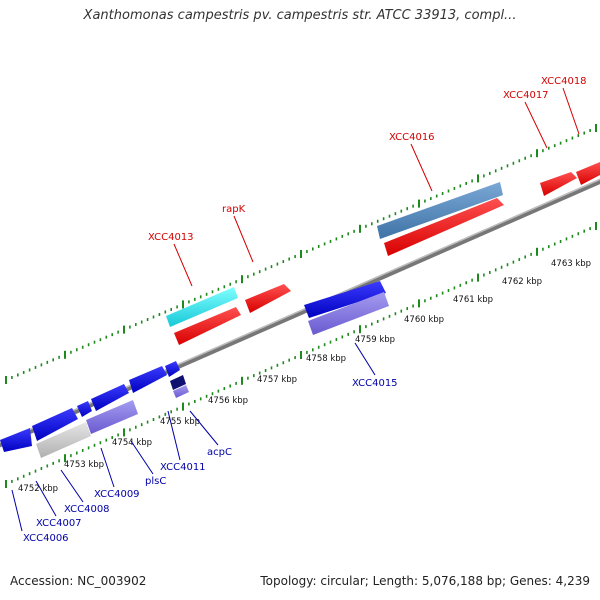  What do you see at coordinates (375, 383) in the screenshot?
I see `reverse-gene-label: XCC4015` at bounding box center [375, 383].